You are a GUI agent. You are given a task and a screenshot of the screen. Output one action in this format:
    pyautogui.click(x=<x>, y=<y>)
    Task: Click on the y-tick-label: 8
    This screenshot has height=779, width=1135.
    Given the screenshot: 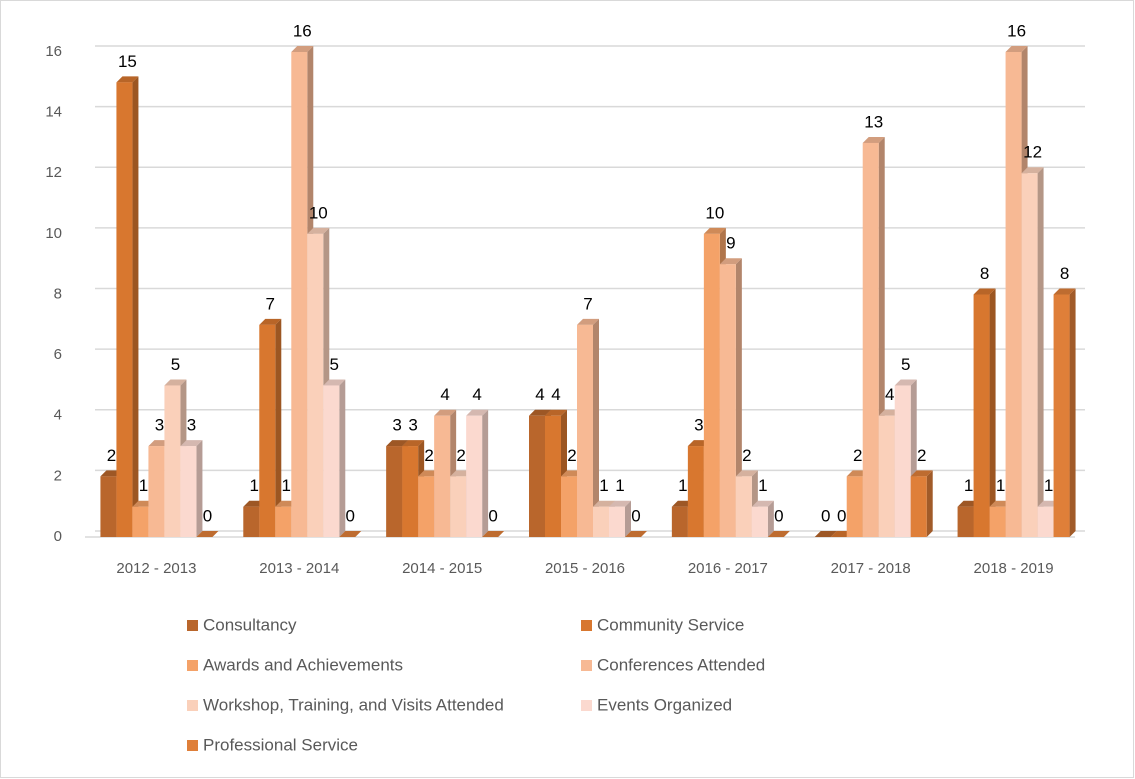 What is the action you would take?
    pyautogui.click(x=58, y=293)
    